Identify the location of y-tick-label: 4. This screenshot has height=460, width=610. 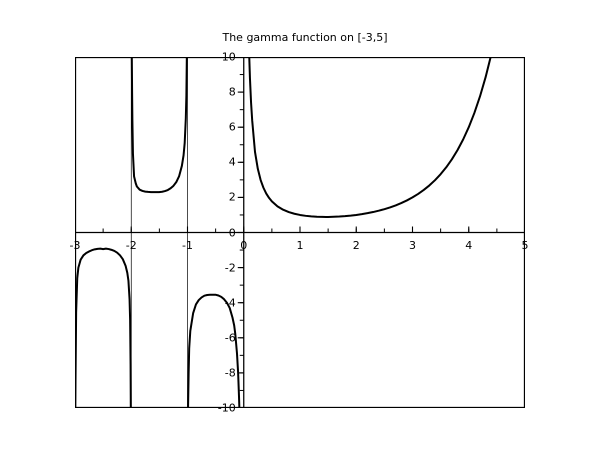
(232, 162).